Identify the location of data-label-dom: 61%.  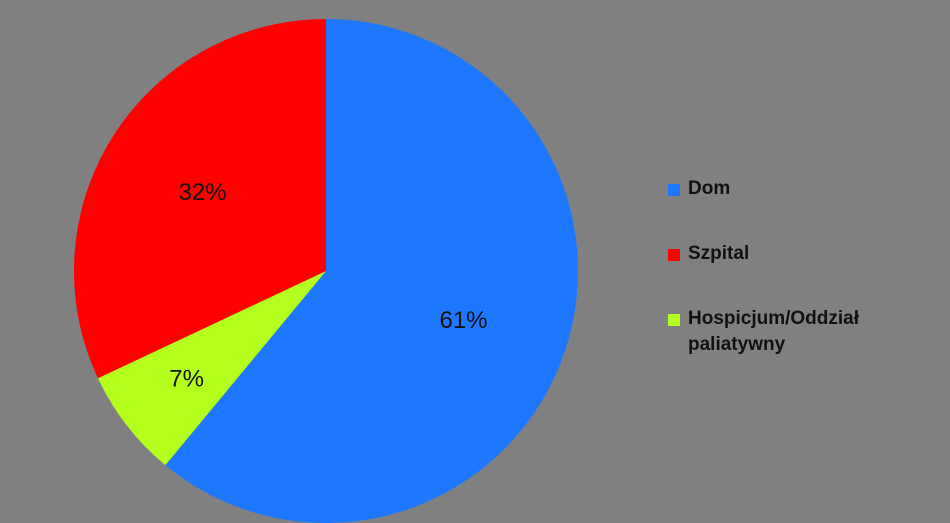
(463, 320).